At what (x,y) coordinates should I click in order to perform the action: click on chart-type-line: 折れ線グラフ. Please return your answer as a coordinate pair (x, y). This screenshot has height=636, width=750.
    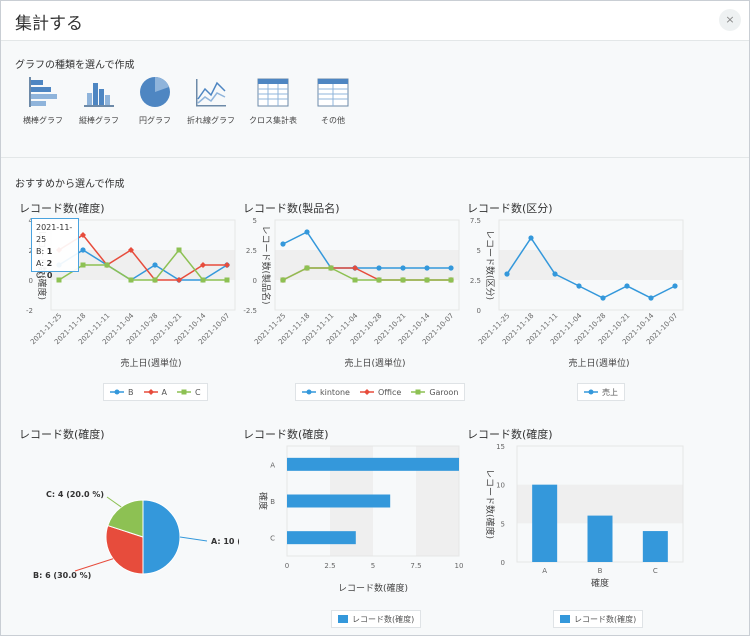
    Looking at the image, I should click on (211, 100).